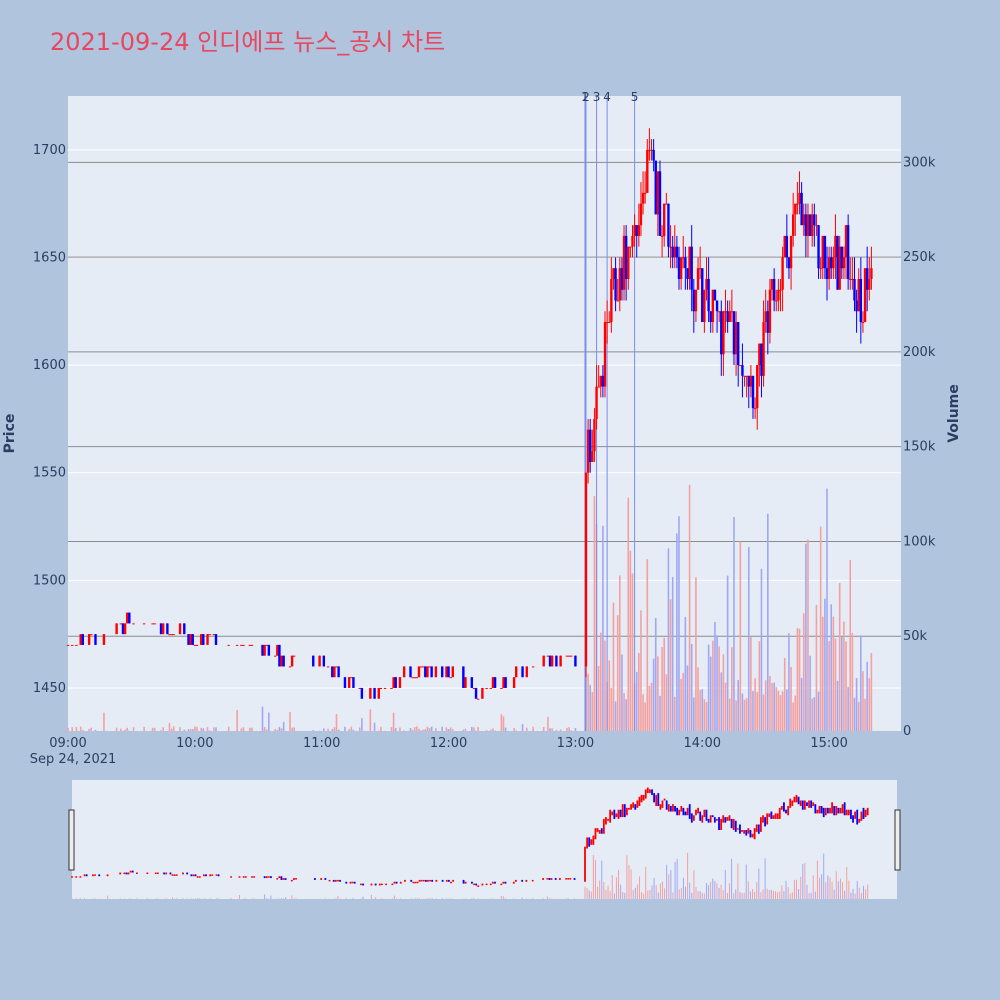 The height and width of the screenshot is (1000, 1000). What do you see at coordinates (10, 434) in the screenshot?
I see `y-axis-title: Price` at bounding box center [10, 434].